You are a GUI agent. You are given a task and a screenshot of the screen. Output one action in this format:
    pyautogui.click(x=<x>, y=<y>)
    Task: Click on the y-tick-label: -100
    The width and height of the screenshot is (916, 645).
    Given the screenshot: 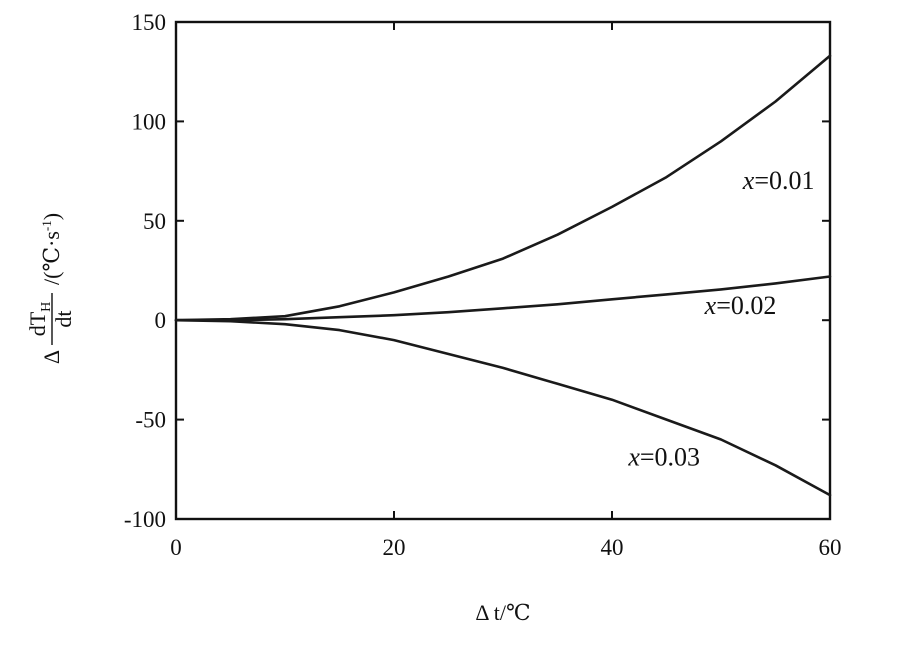 What is the action you would take?
    pyautogui.click(x=145, y=519)
    